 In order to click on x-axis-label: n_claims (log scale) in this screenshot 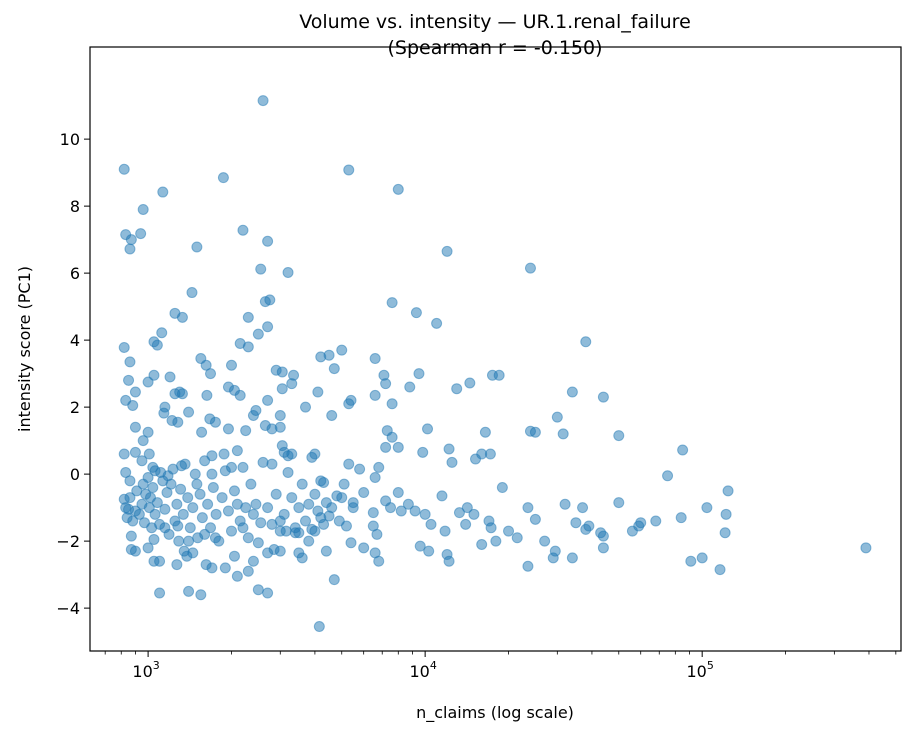, I will do `click(495, 713)`.